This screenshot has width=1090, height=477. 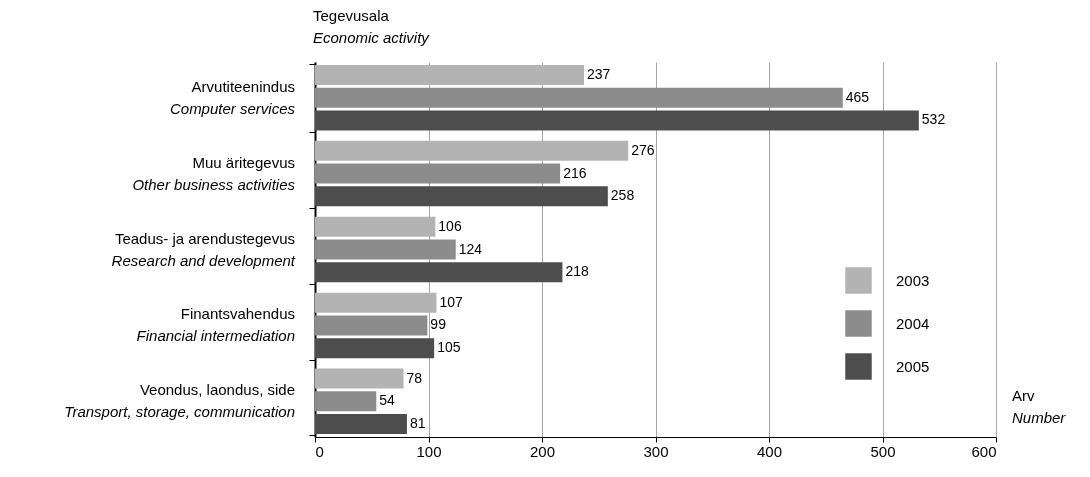 I want to click on x-tick-label: 500, so click(x=883, y=451).